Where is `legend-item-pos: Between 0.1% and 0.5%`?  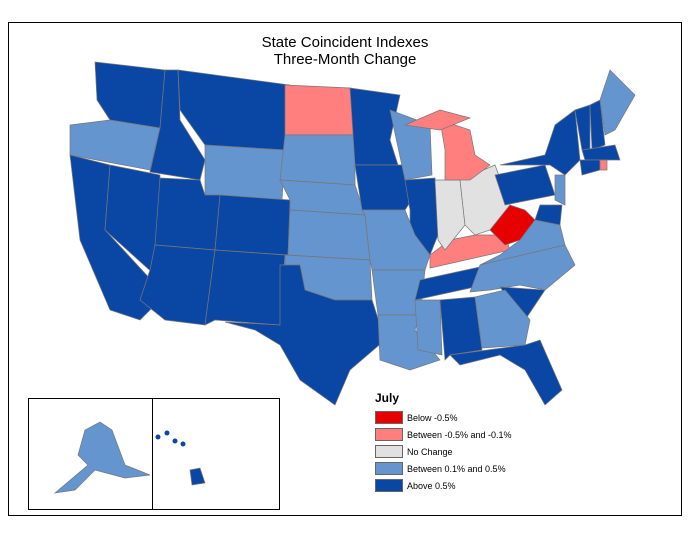
legend-item-pos: Between 0.1% and 0.5% is located at coordinates (443, 468).